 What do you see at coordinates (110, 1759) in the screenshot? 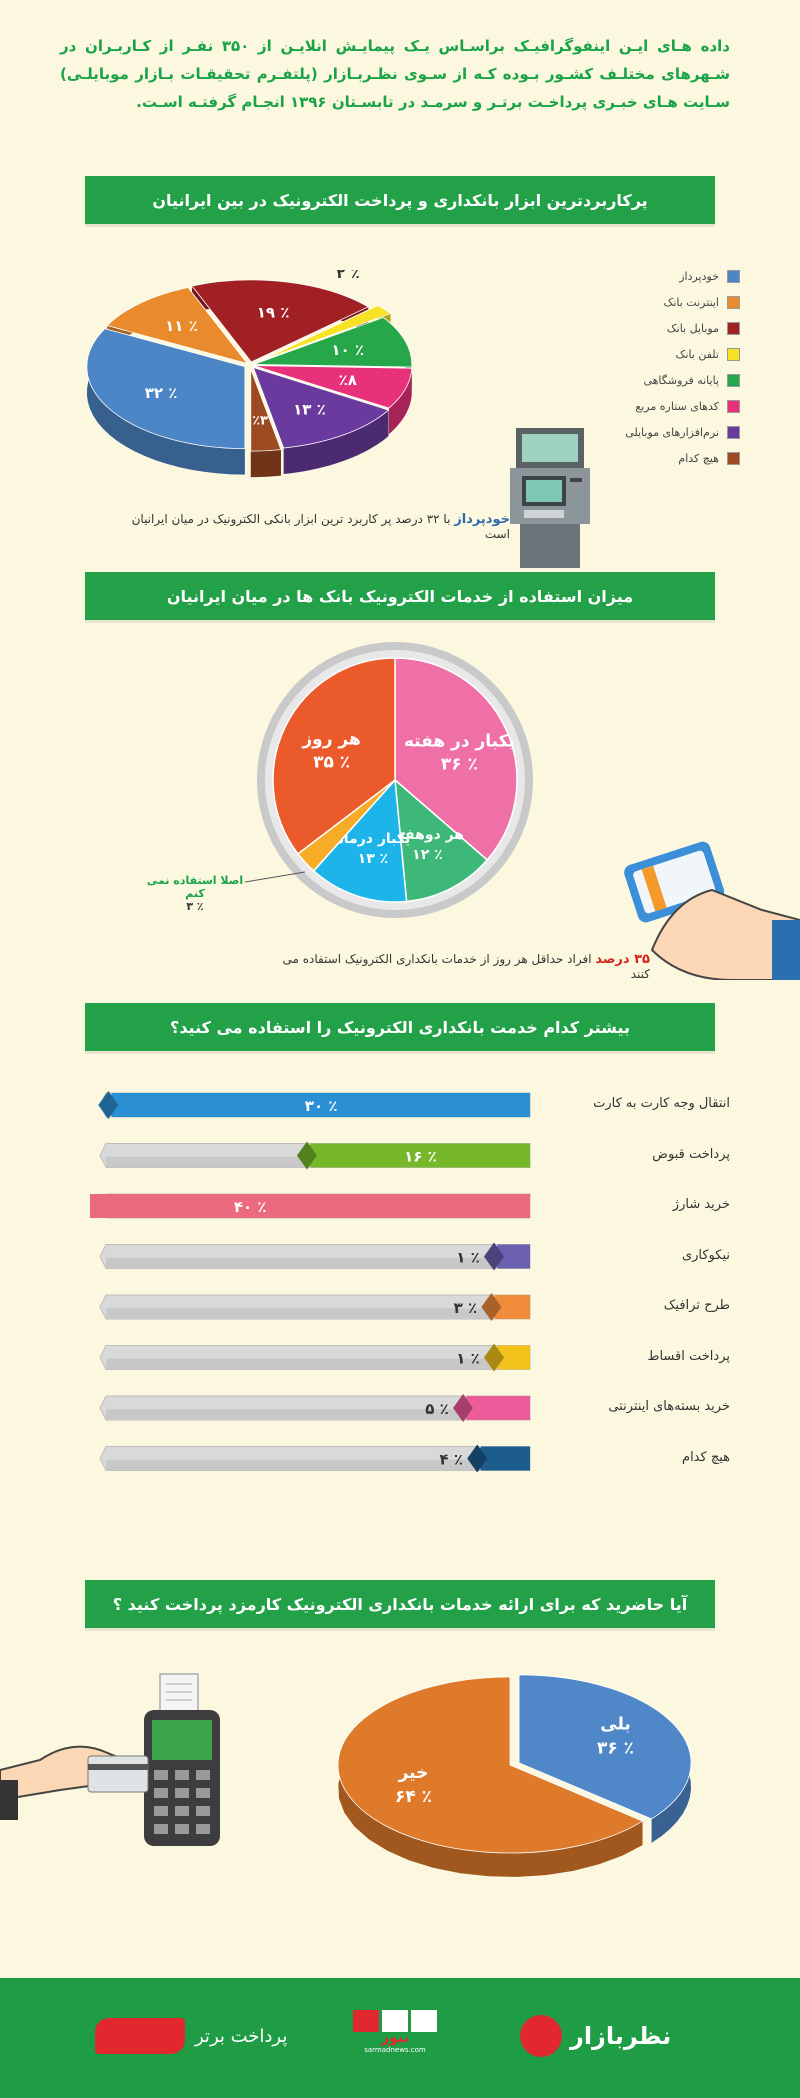
I see `pos-terminal-icon` at bounding box center [110, 1759].